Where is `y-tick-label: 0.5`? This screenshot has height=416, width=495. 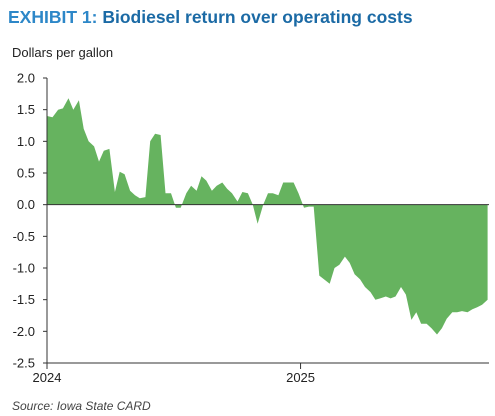 y-tick-label: 0.5 is located at coordinates (26, 173).